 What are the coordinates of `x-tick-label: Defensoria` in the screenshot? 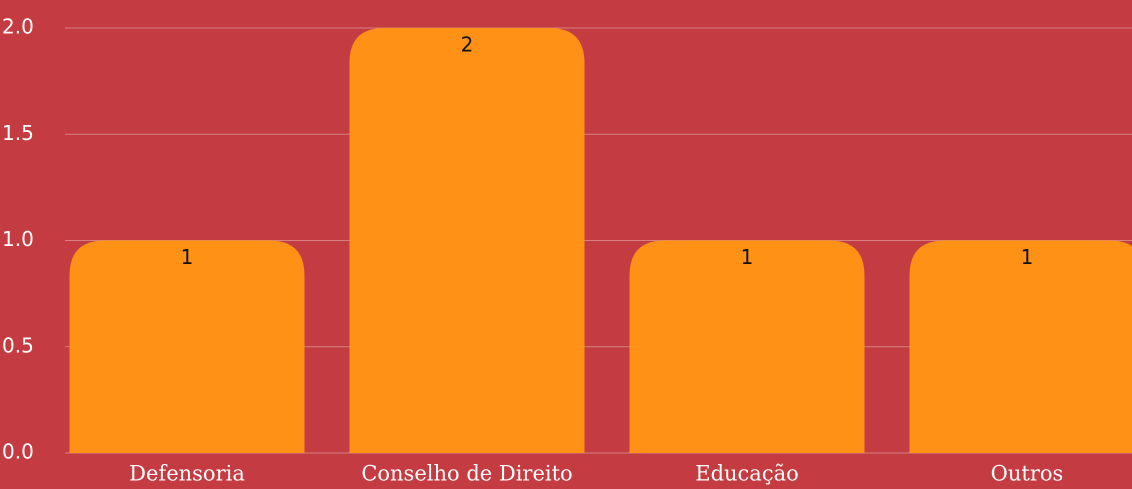 It's located at (187, 474).